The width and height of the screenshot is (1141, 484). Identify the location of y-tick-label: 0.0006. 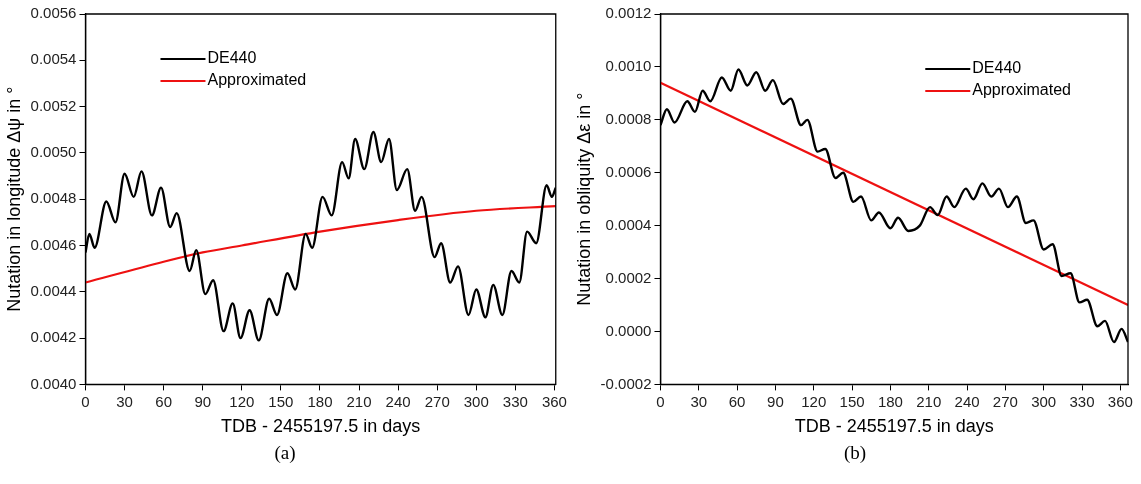
(628, 171).